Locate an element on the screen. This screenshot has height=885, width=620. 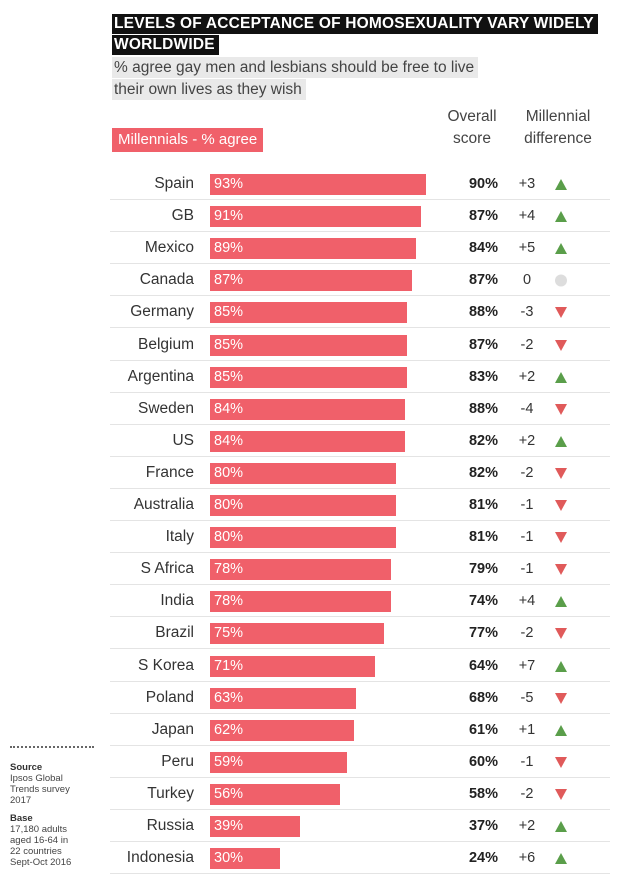
millennial-difference: -4 is located at coordinates (527, 408).